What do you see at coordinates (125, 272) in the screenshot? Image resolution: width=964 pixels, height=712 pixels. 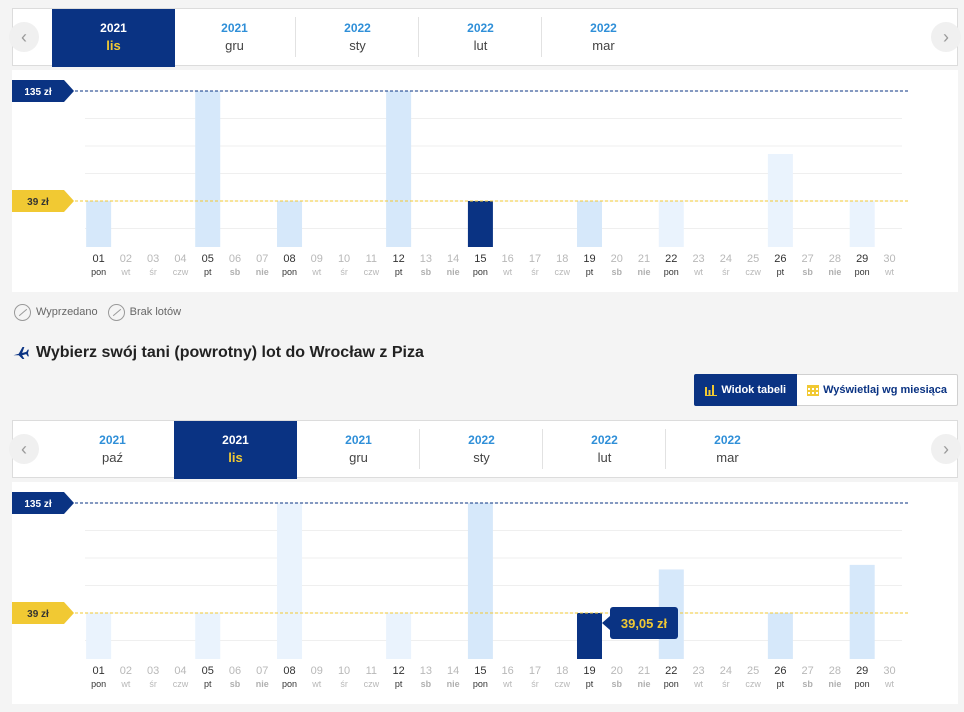 I see `weekday-label-02: wt` at bounding box center [125, 272].